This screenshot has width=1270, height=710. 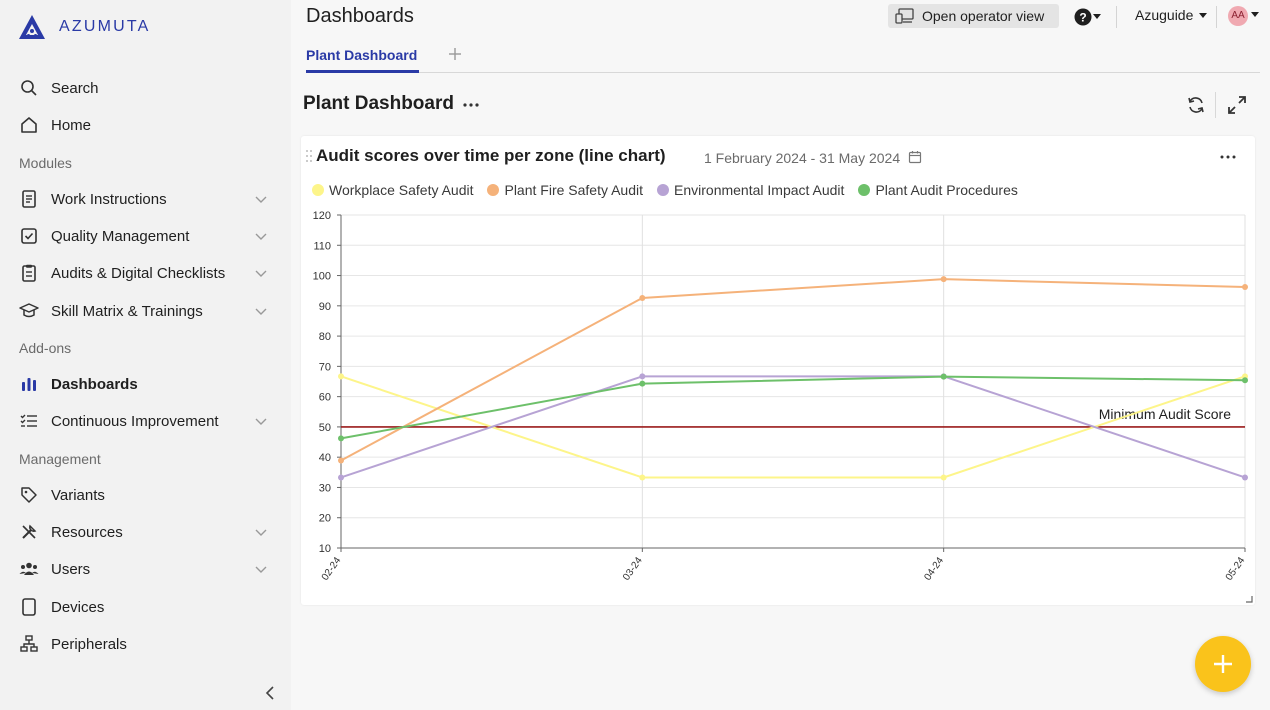 I want to click on sidebar-item-peripherals: Peripherals, so click(x=145, y=644).